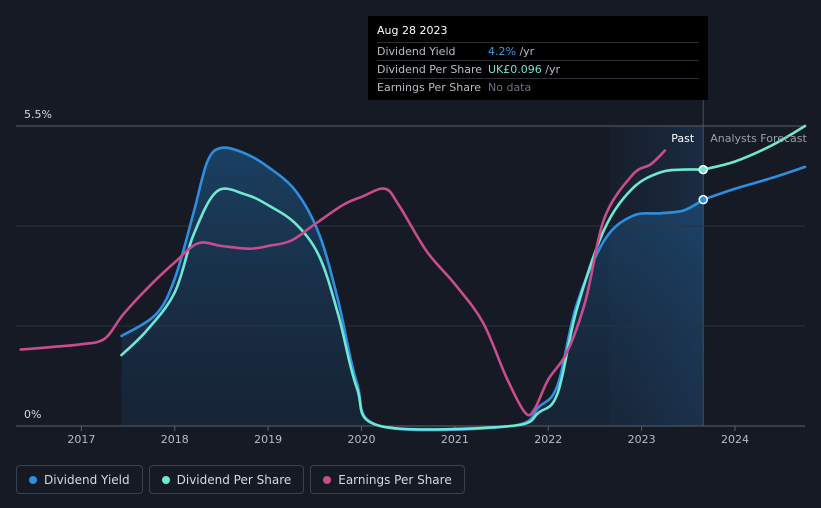  Describe the element at coordinates (412, 30) in the screenshot. I see `tooltip-date: Aug 28 2023` at that location.